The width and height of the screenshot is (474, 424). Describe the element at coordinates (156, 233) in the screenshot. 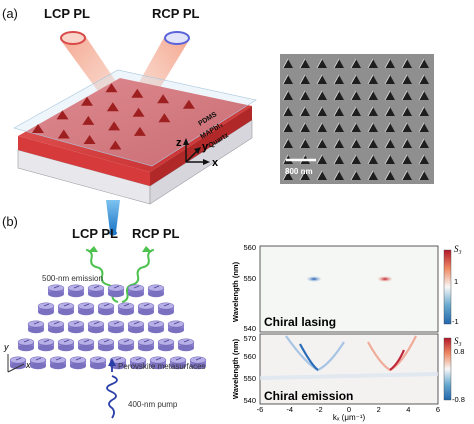

I see `rcp-pl-label-b: RCP PL` at that location.